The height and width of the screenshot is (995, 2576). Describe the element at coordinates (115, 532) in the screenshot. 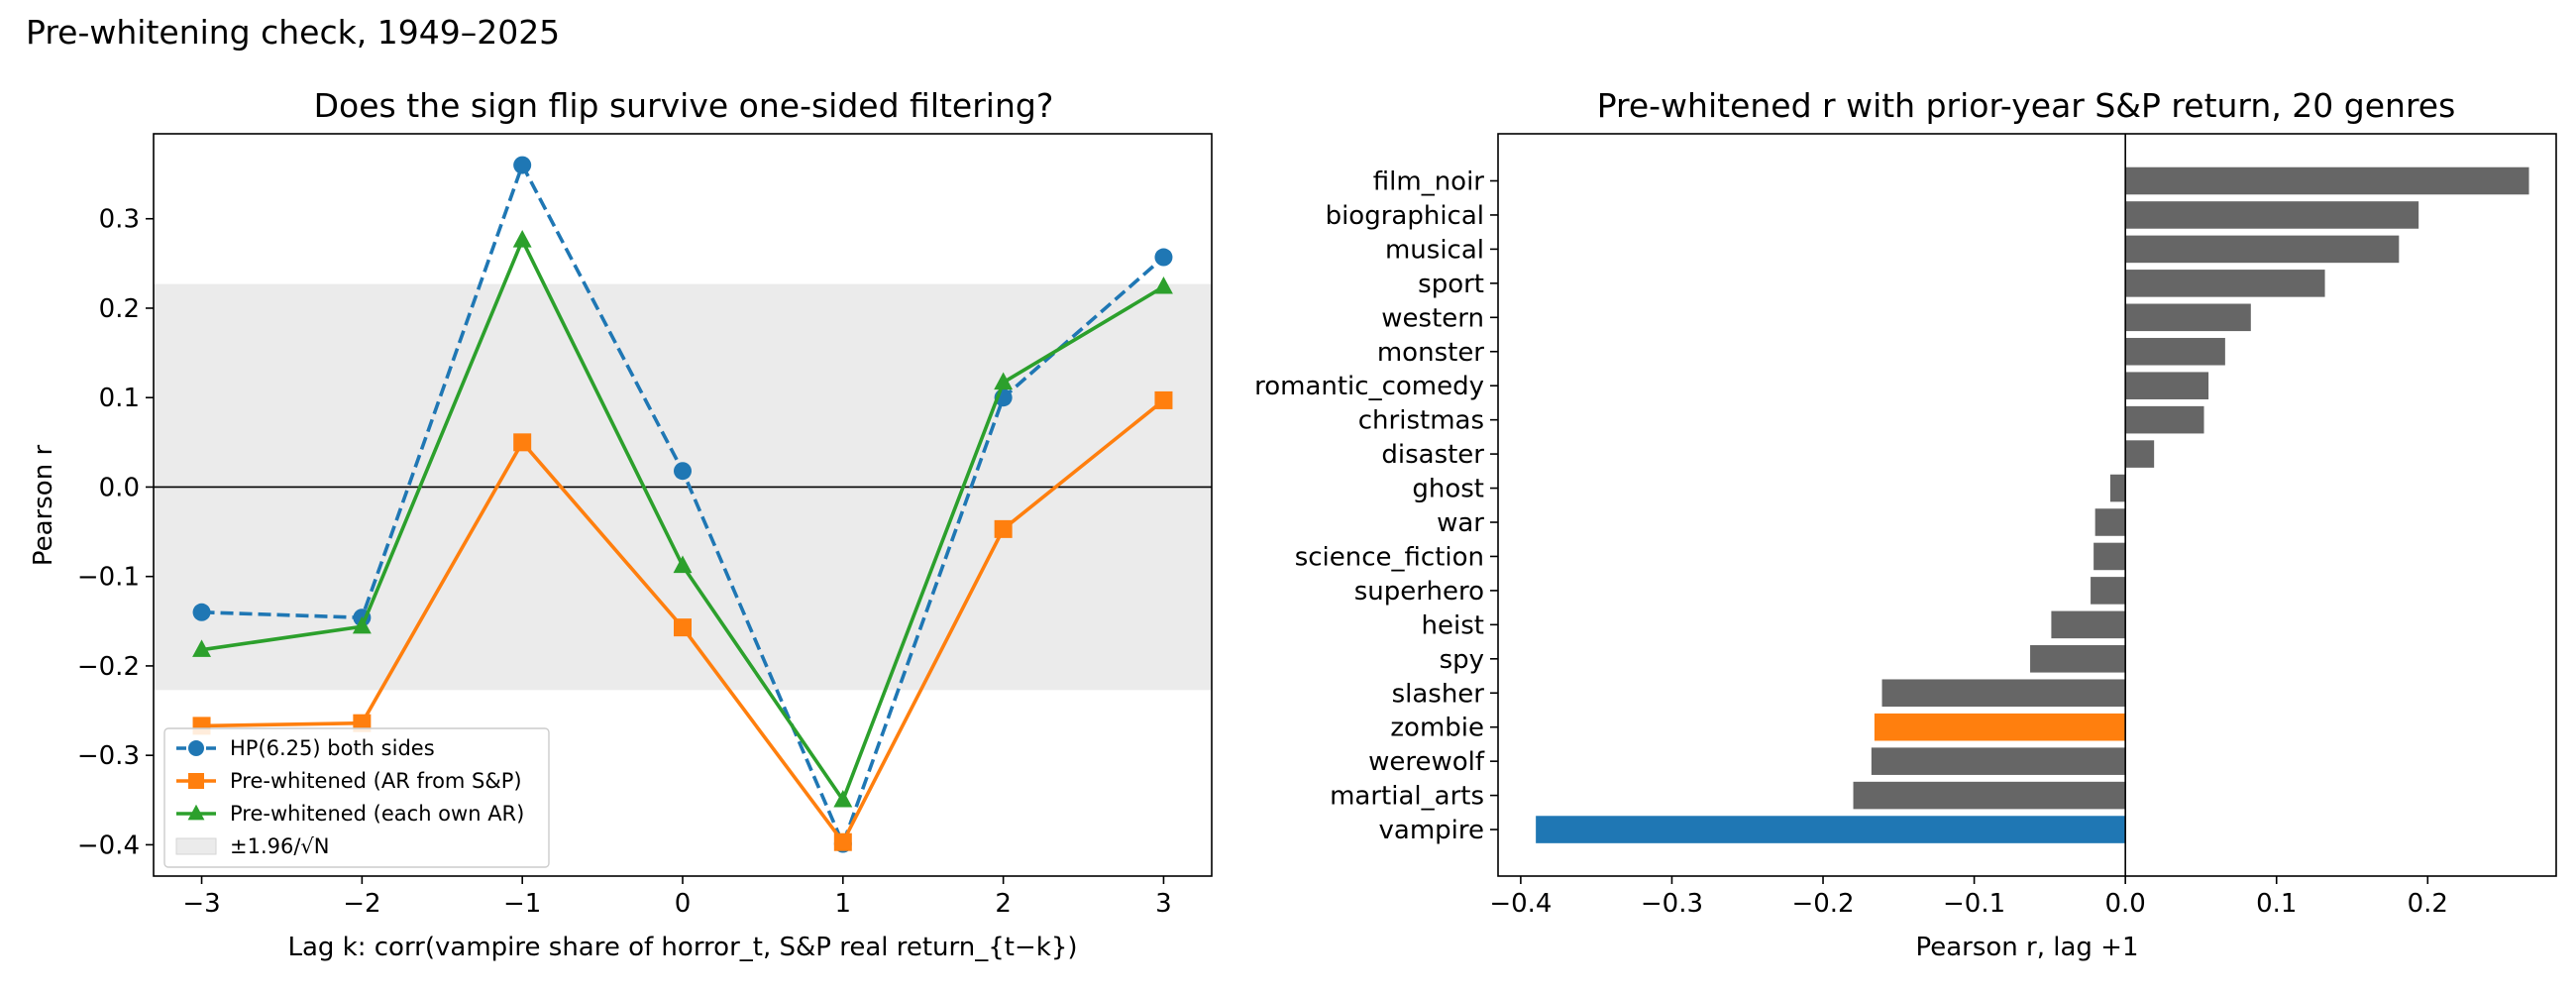

I see `line-y-ticks: −0.4 −0.3 −0.2 −0.1 0.0 0.1 0.2 0.3` at that location.